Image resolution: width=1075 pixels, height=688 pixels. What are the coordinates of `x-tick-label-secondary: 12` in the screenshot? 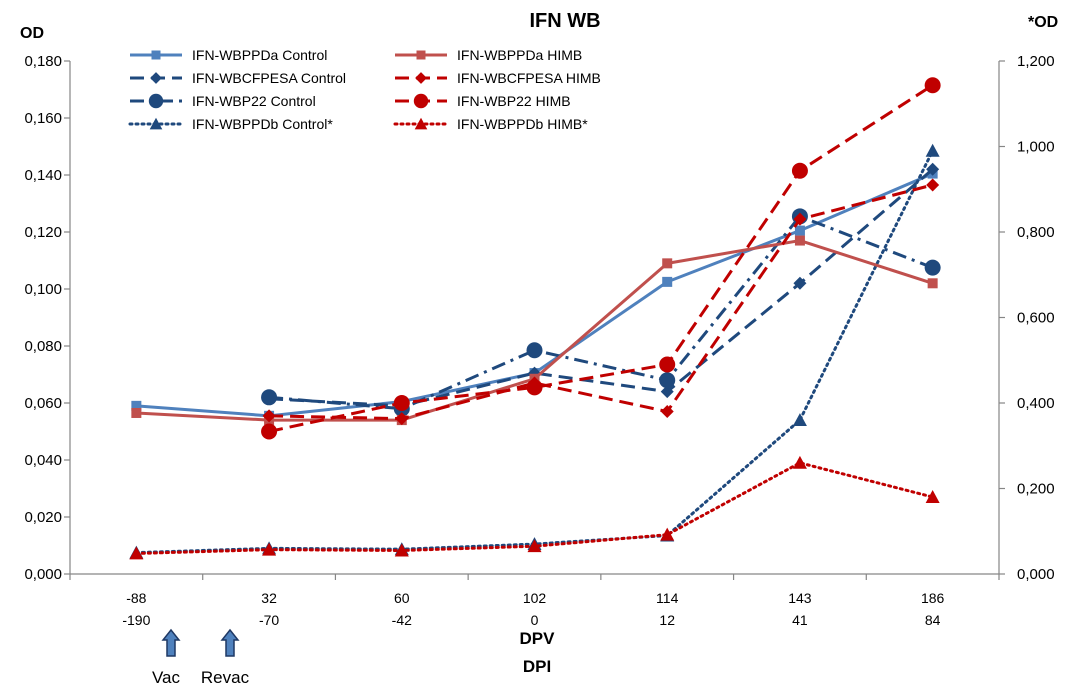 It's located at (667, 620).